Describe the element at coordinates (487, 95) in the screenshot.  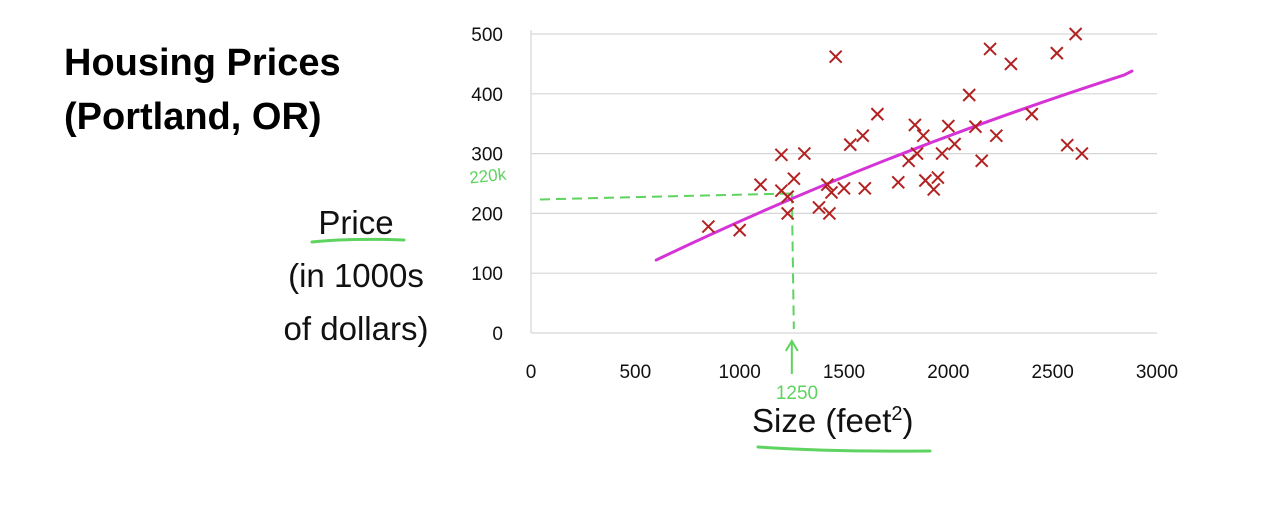
I see `y-tick-label: 400` at that location.